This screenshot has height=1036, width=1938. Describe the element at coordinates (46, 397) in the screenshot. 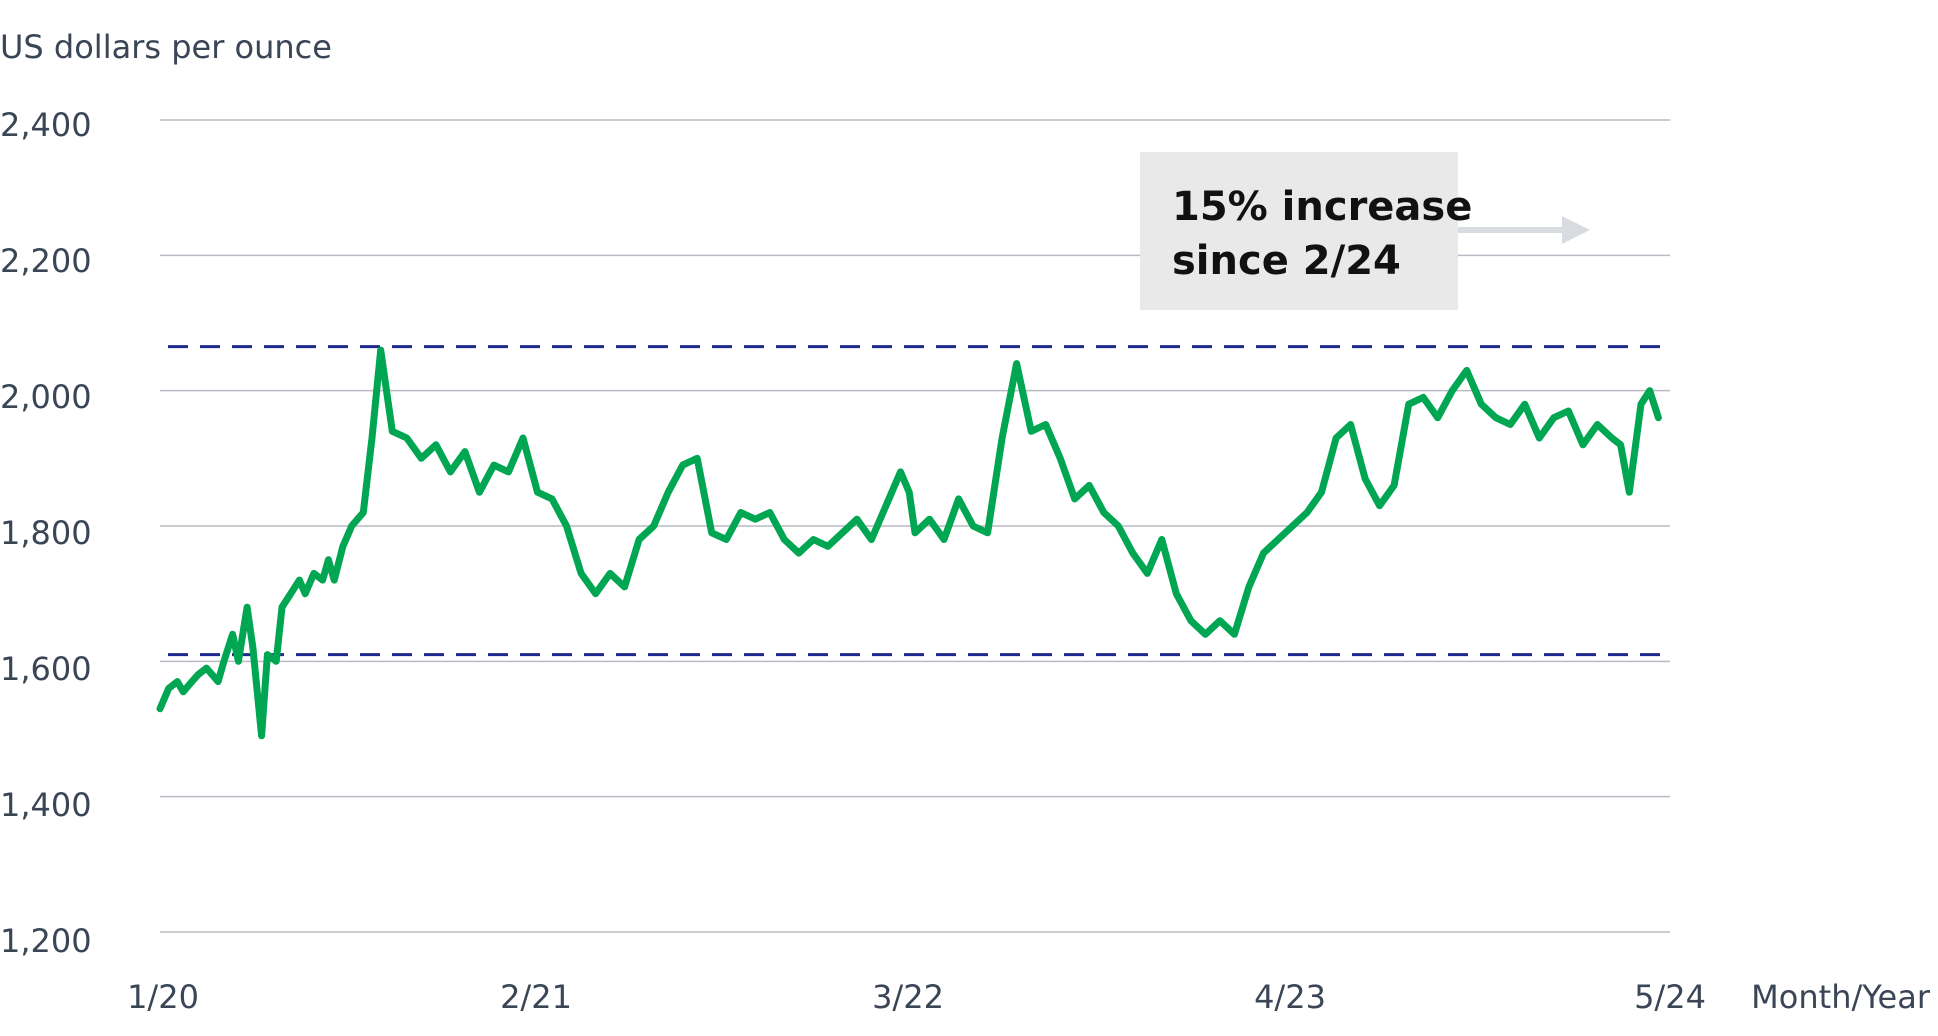

I see `y-tick-label: 2,000` at that location.